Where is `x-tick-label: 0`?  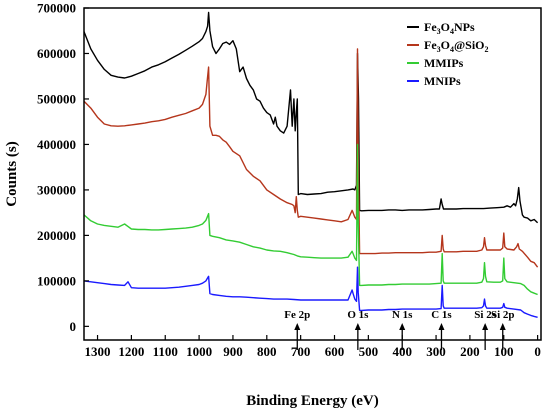 x-tick-label: 0 is located at coordinates (537, 351).